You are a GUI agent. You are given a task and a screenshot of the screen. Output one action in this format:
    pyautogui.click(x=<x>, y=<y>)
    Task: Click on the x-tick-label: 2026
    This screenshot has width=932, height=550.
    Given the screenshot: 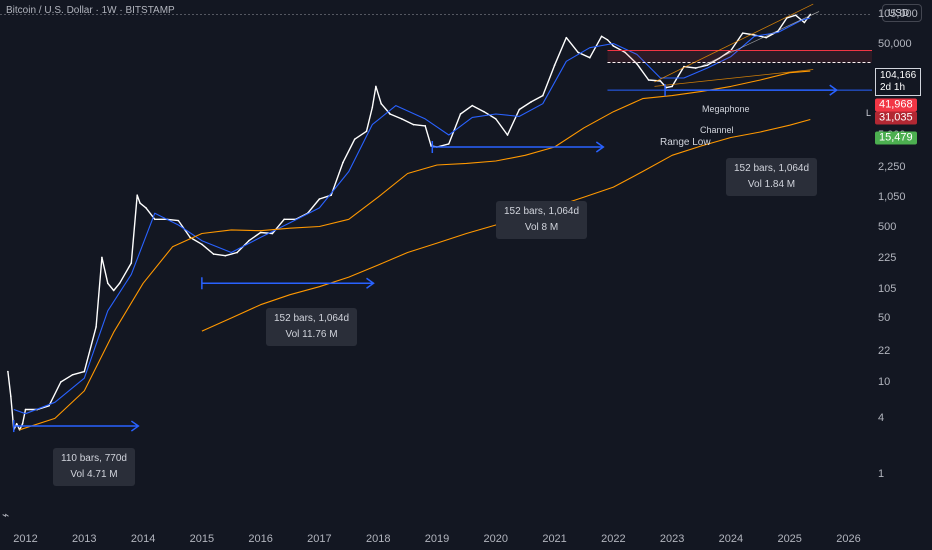 What is the action you would take?
    pyautogui.click(x=848, y=539)
    